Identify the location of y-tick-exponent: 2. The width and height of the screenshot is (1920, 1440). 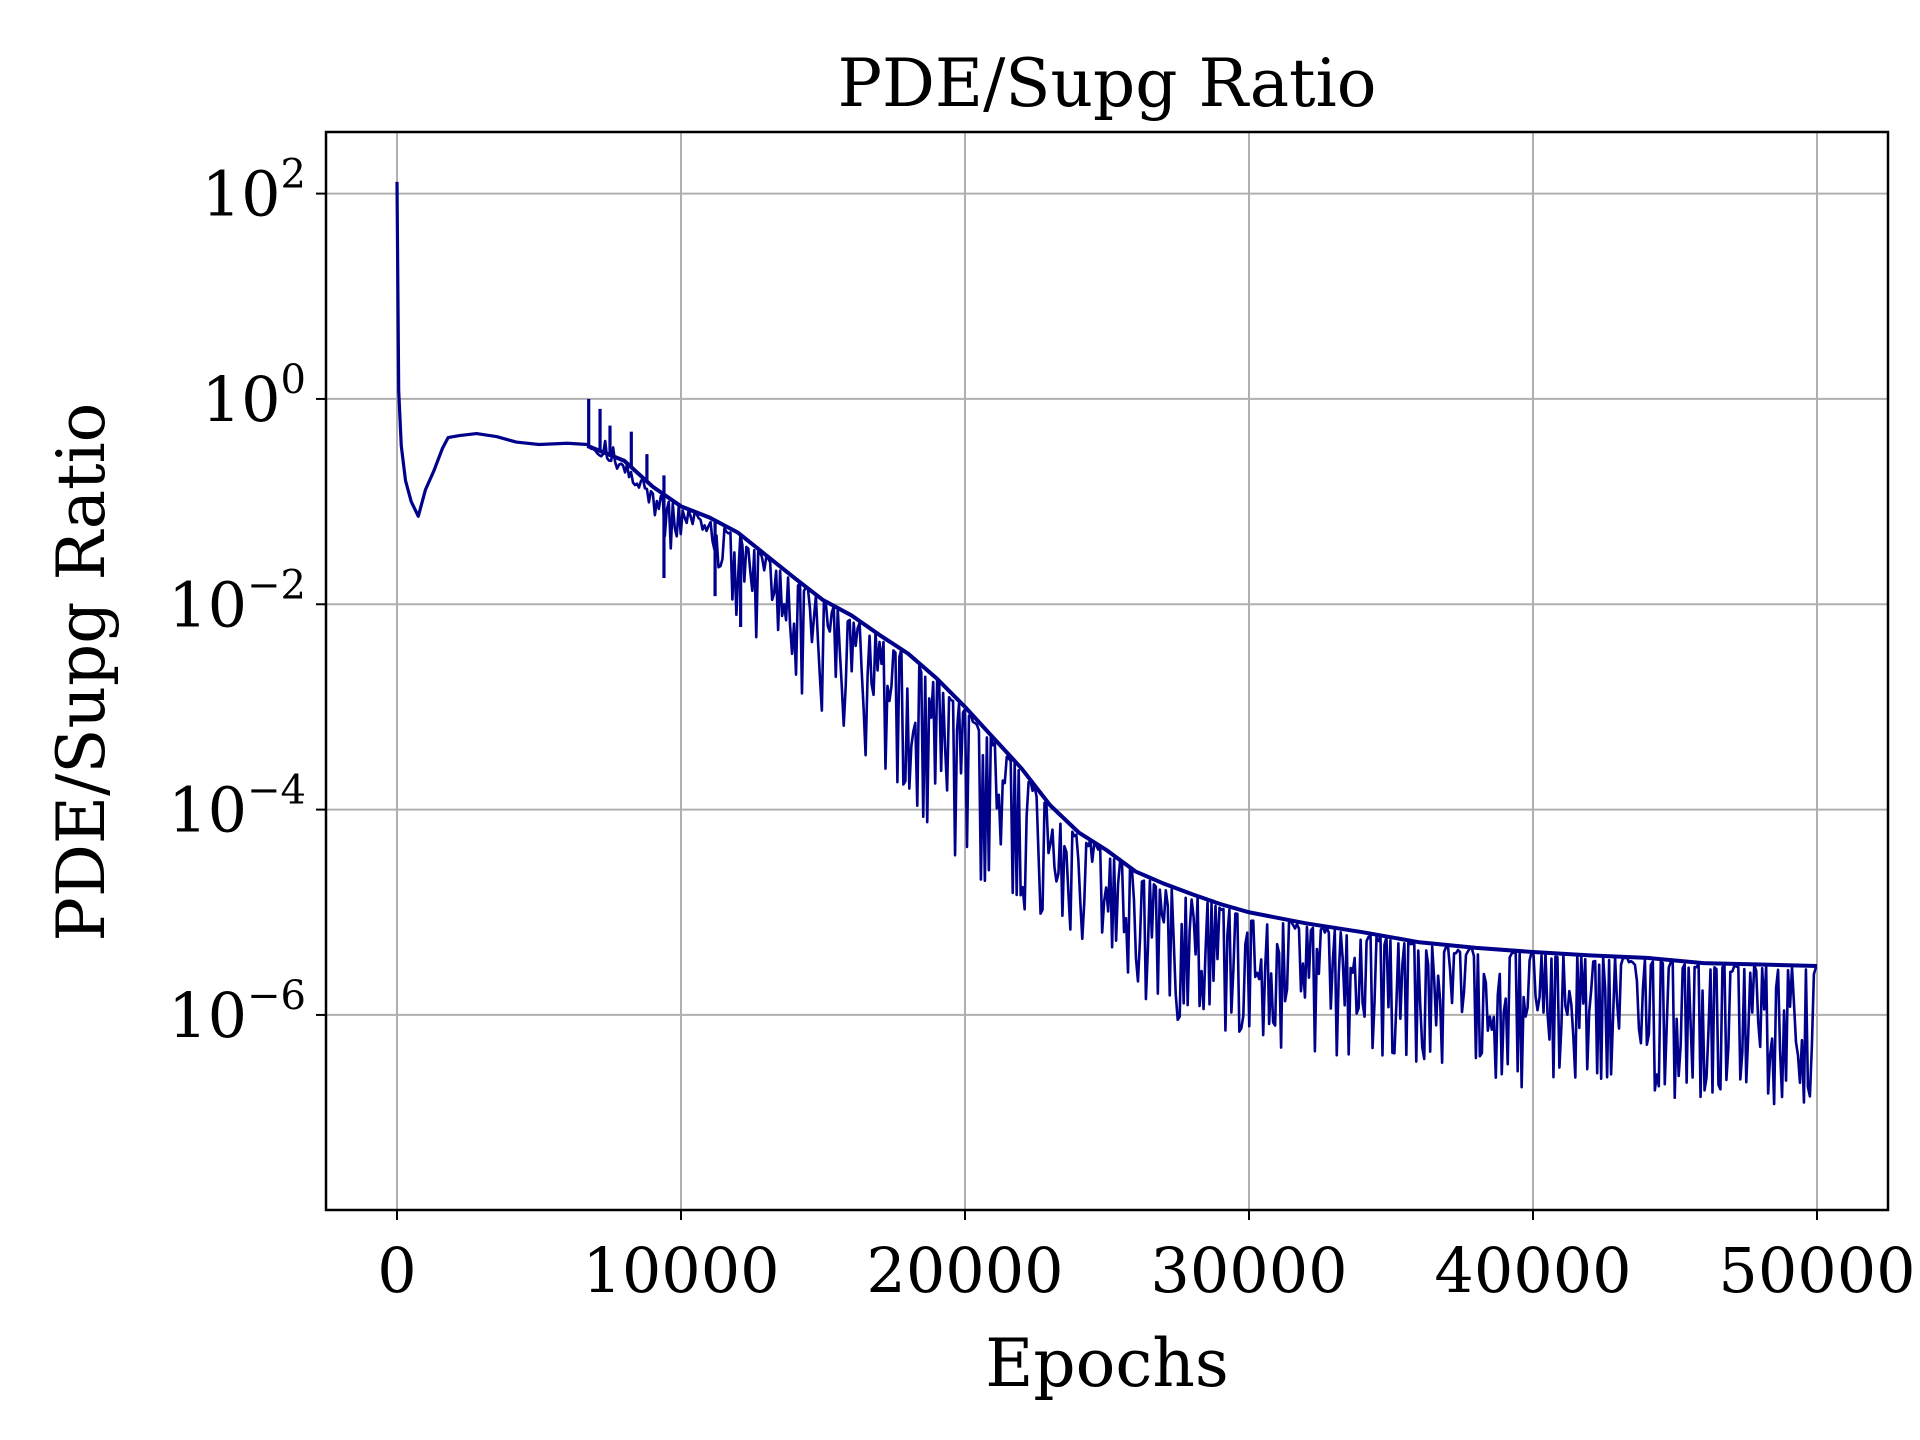
(293, 175).